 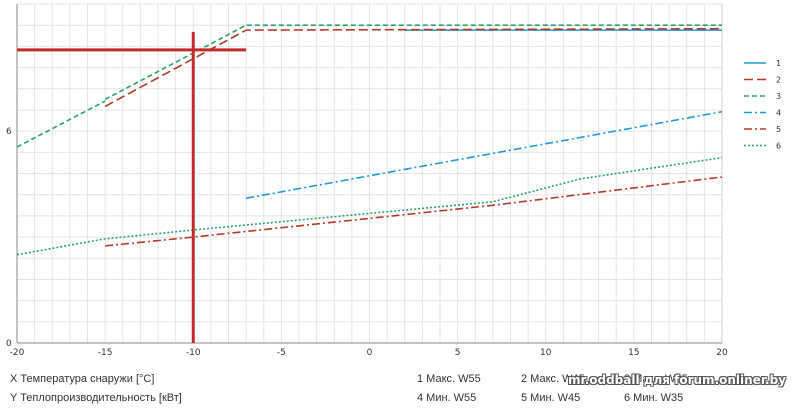 I want to click on legend-caption-4: 4 Мин. W55, so click(x=447, y=398).